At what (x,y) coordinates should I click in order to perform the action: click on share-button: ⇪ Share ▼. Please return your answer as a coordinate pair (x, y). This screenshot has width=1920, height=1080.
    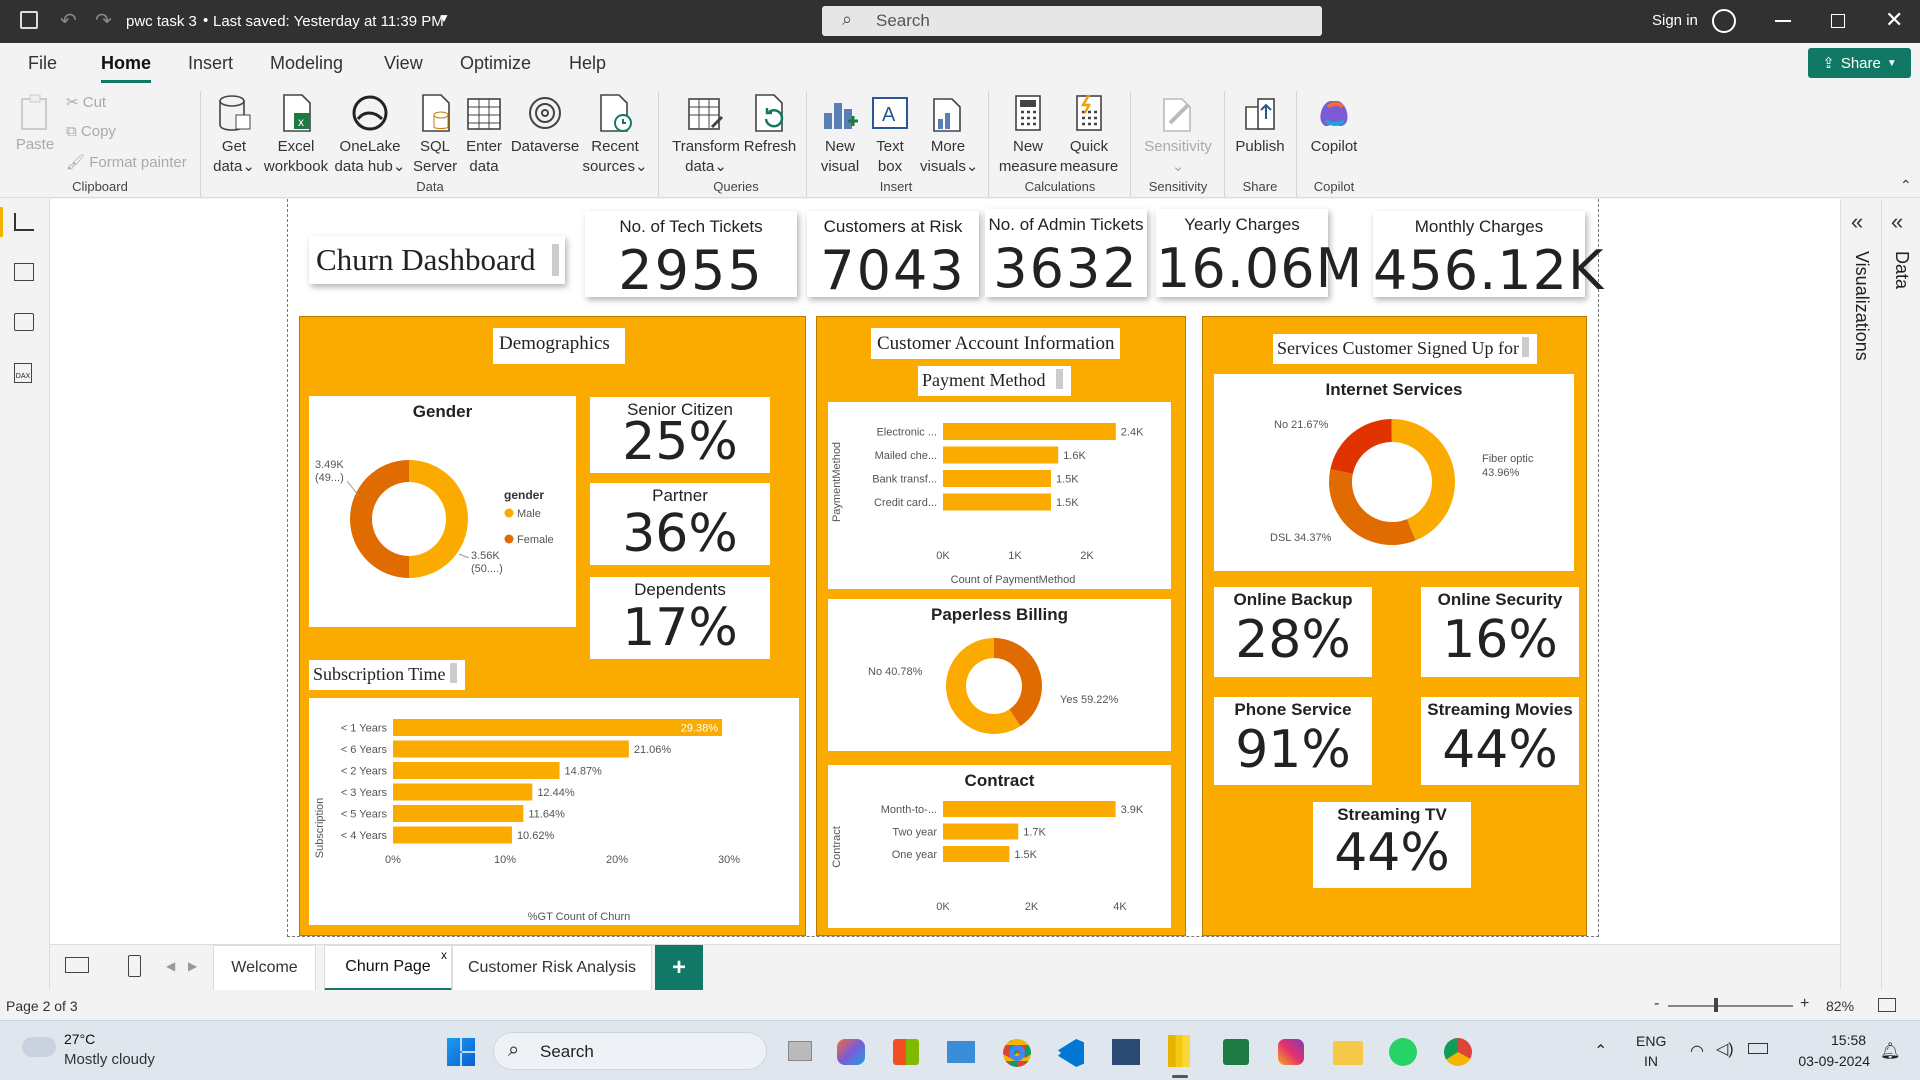
    Looking at the image, I should click on (1859, 63).